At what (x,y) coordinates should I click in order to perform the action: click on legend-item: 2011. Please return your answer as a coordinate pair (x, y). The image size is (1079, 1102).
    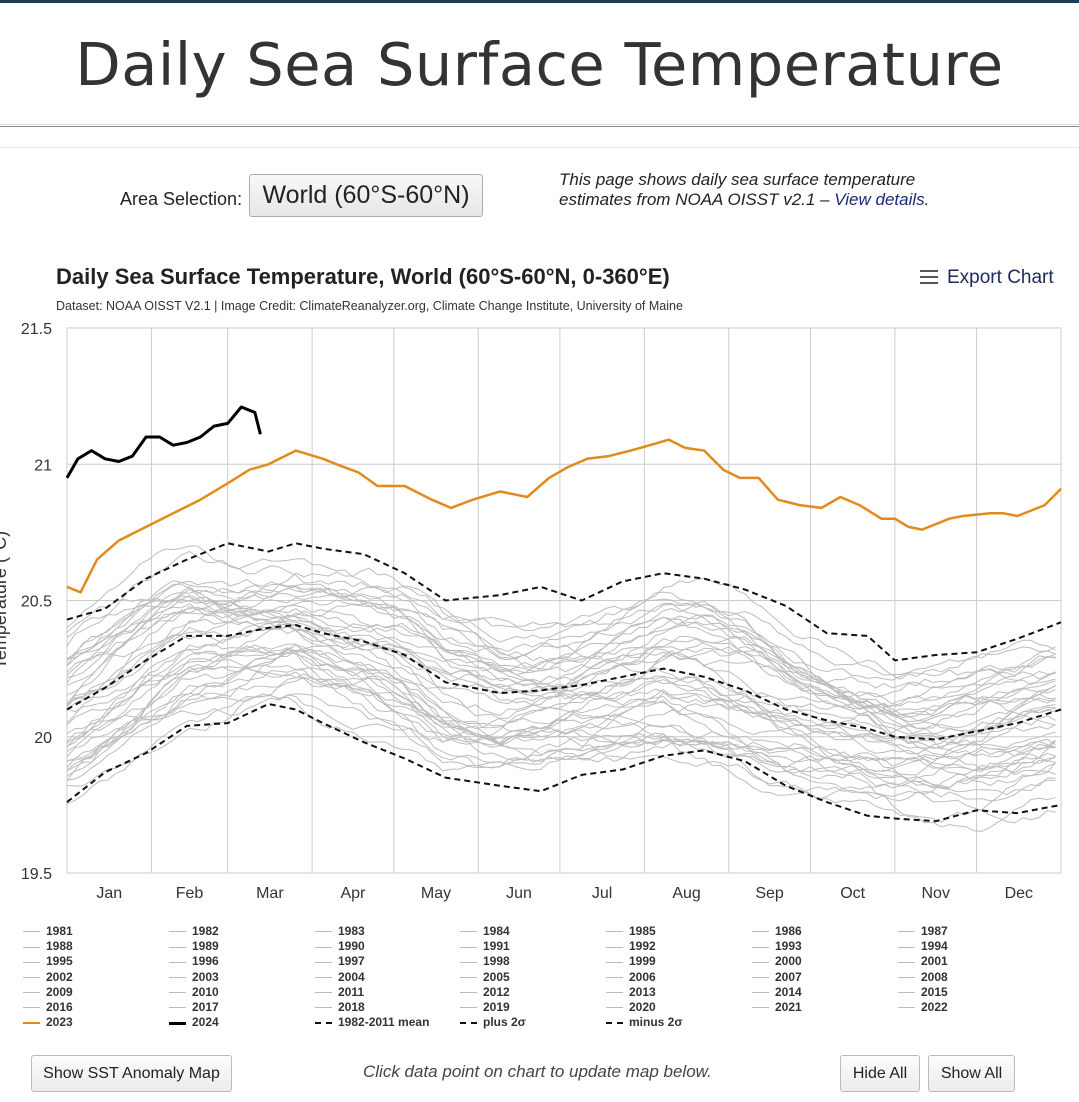
    Looking at the image, I should click on (339, 992).